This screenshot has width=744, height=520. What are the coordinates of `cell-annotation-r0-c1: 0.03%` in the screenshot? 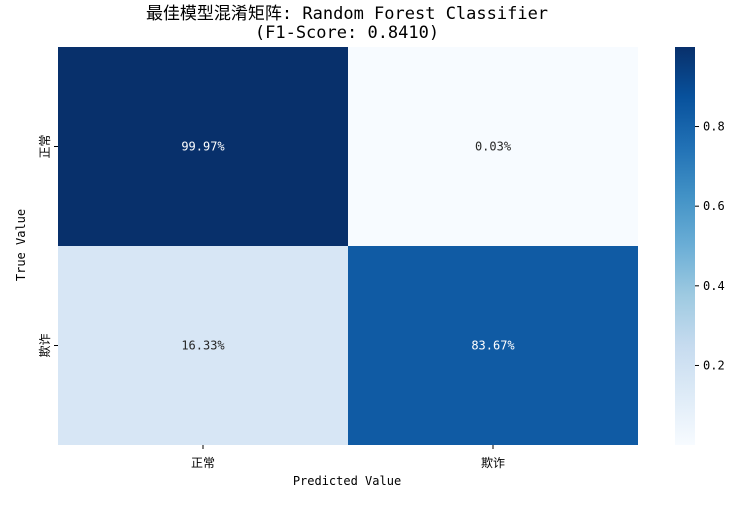 It's located at (493, 147).